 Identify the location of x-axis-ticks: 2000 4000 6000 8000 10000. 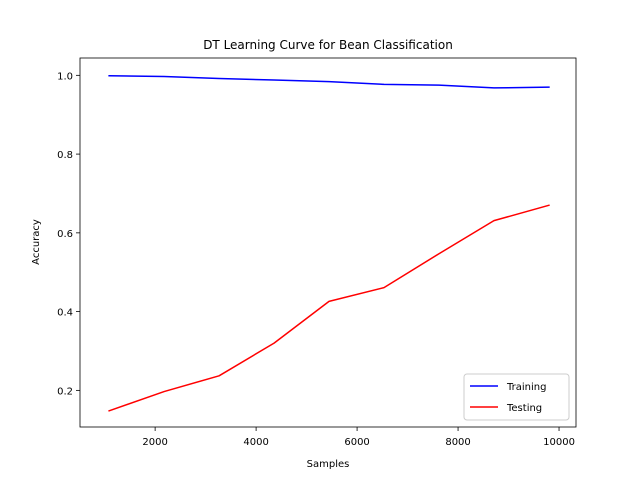
(358, 437).